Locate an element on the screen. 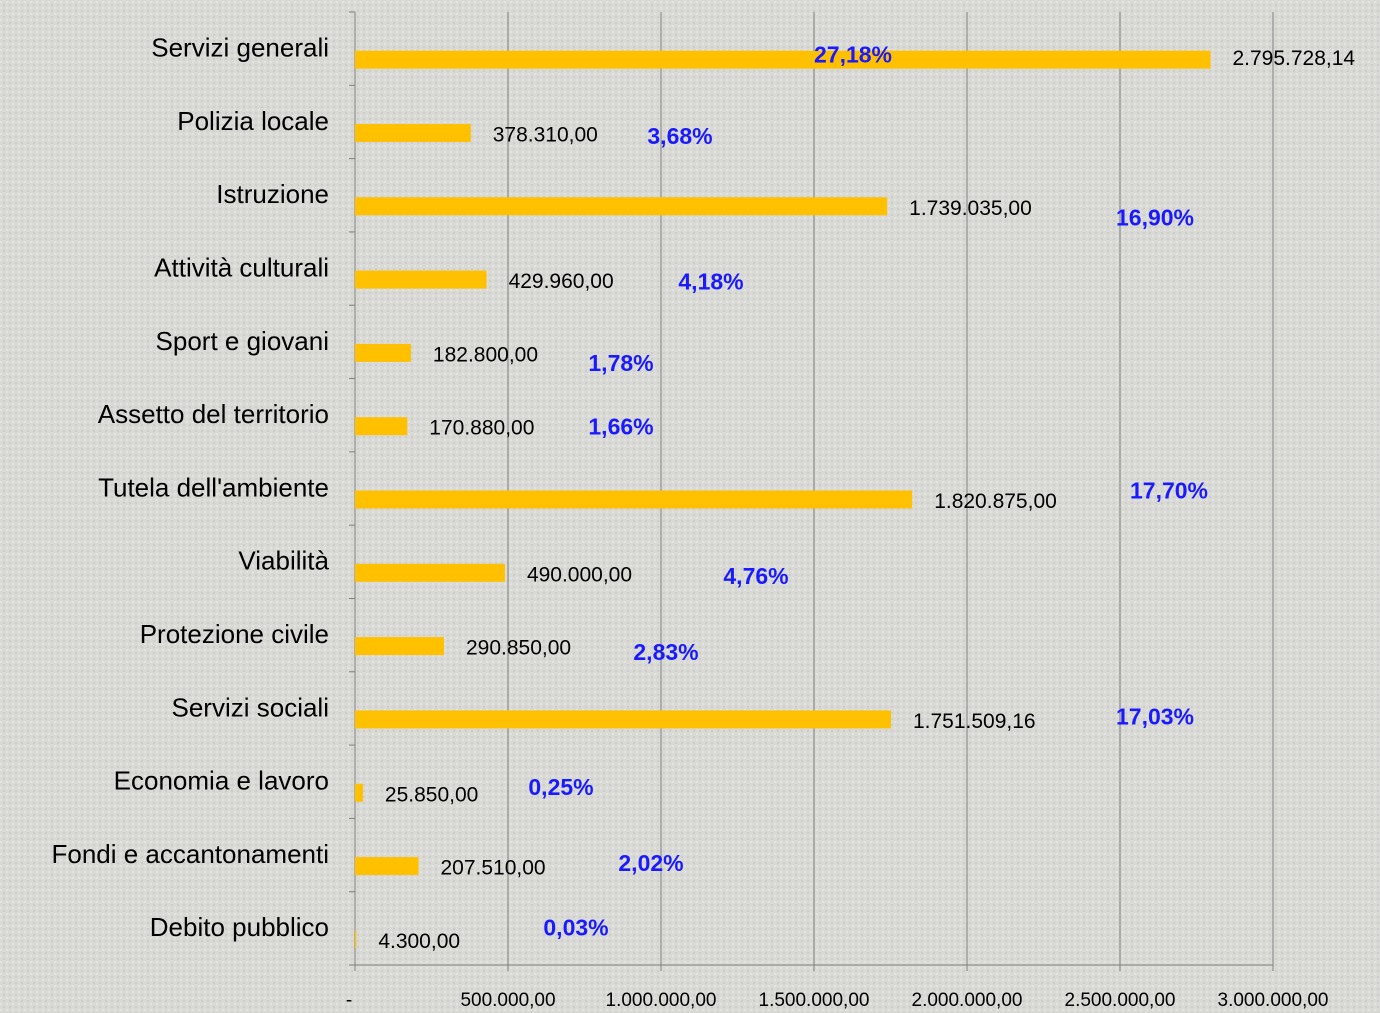  y-tick-label: Protezione civile is located at coordinates (234, 634).